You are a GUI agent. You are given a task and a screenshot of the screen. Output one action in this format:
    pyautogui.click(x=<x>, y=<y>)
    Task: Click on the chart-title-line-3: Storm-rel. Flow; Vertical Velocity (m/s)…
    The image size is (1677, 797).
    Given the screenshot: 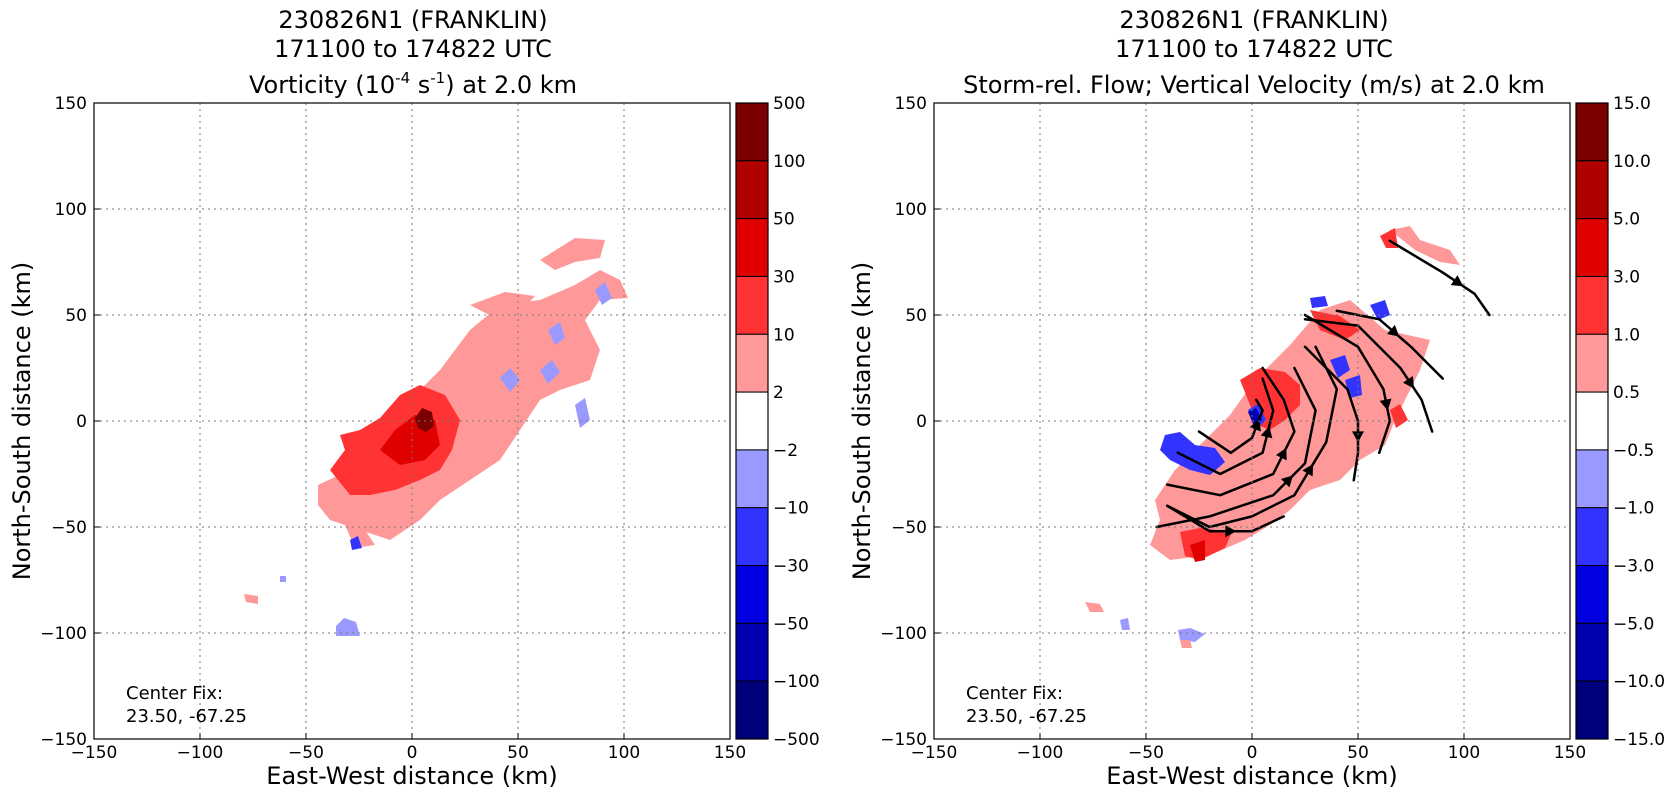 What is the action you would take?
    pyautogui.click(x=1254, y=85)
    